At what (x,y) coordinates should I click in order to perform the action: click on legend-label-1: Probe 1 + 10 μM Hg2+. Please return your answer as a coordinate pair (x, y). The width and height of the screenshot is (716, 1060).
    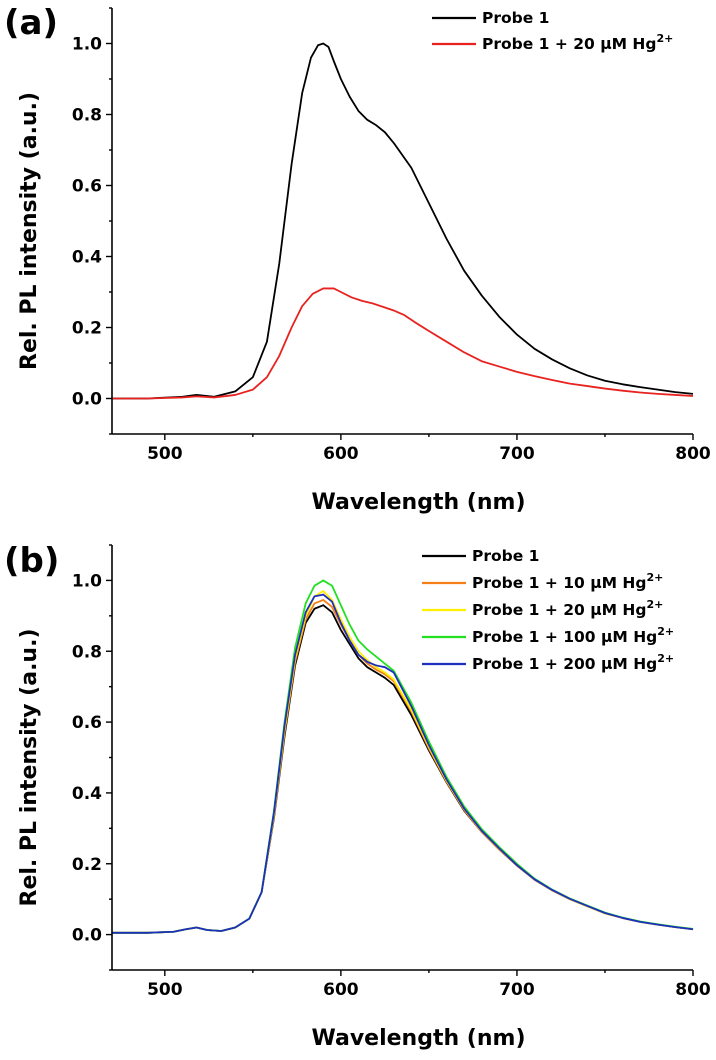
    Looking at the image, I should click on (567, 581).